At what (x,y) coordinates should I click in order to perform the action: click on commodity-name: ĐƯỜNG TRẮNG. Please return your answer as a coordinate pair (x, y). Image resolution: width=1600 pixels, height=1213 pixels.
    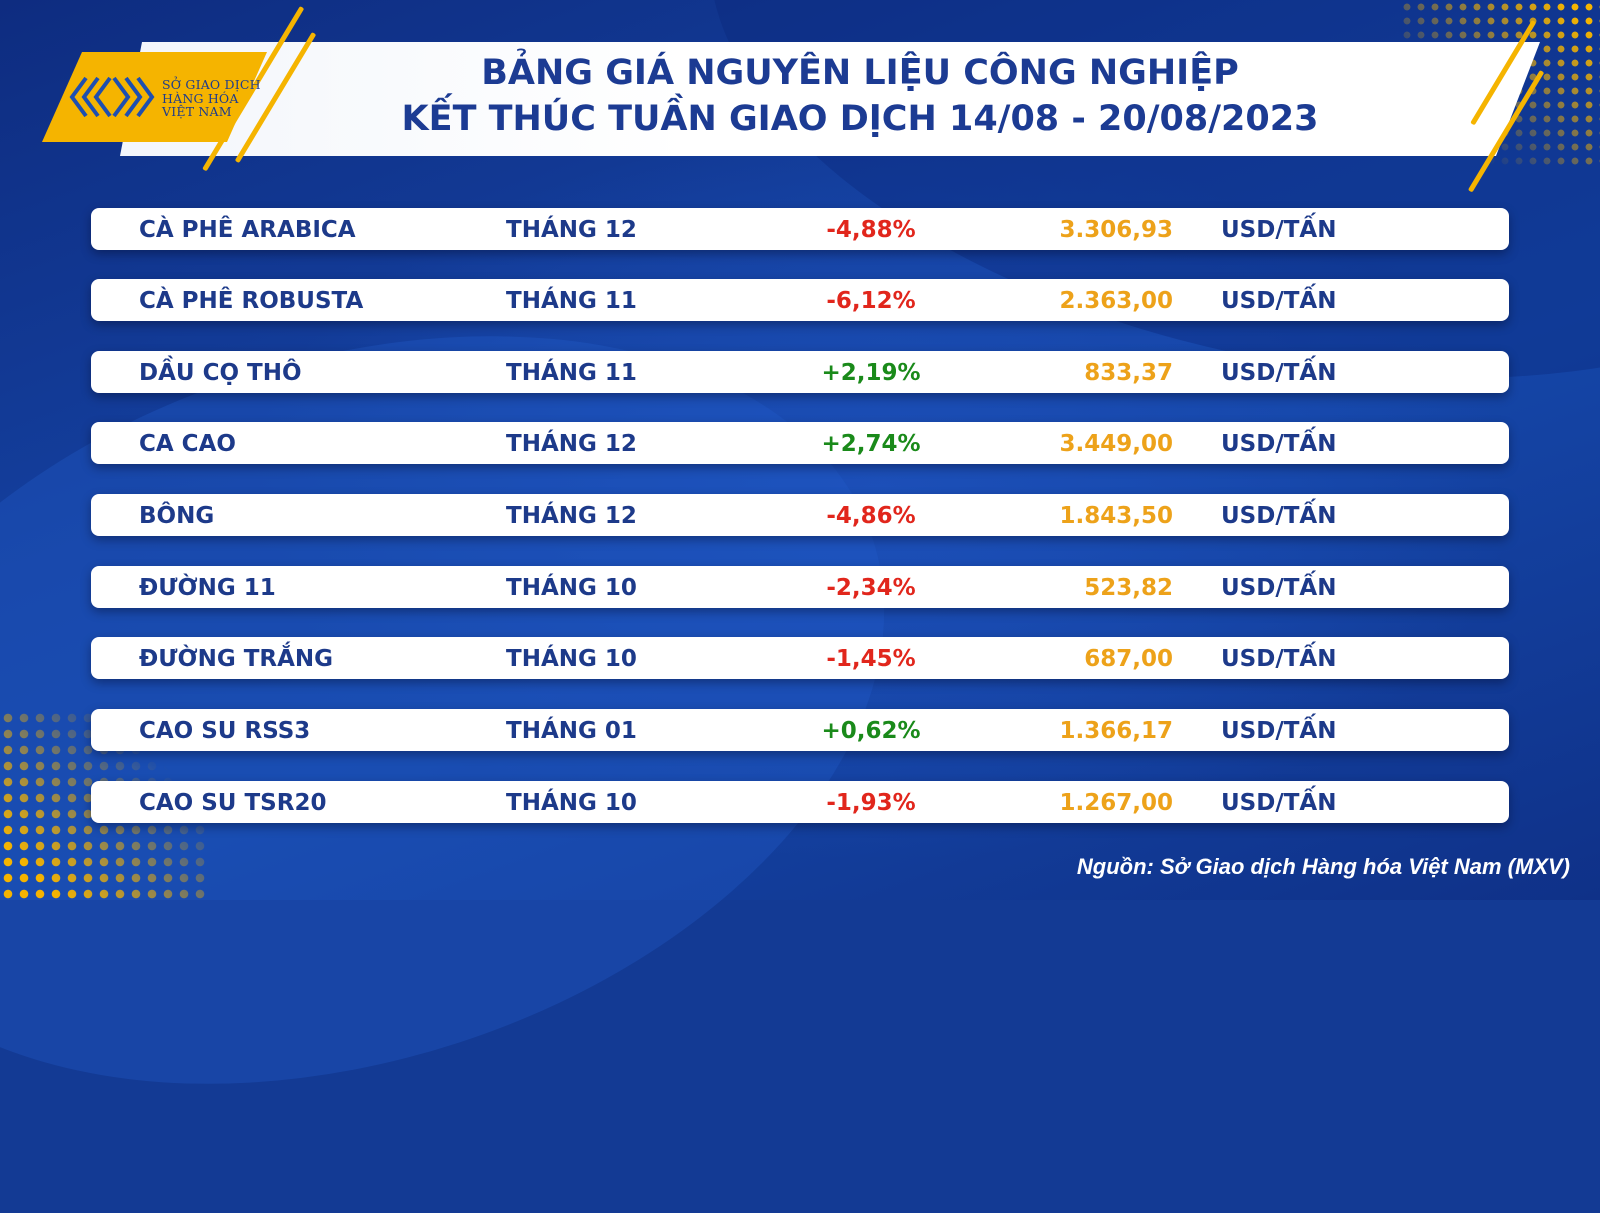
    Looking at the image, I should click on (236, 659).